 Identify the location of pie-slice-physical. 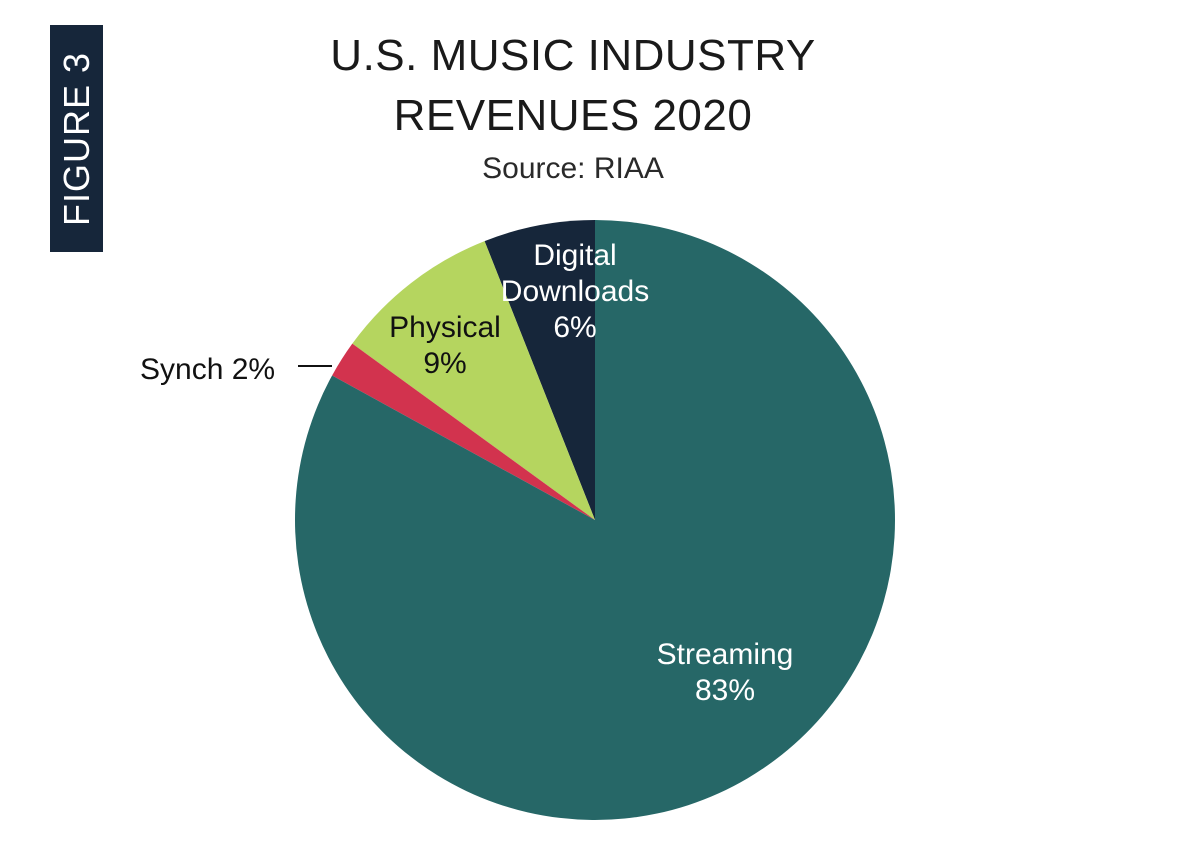
(473, 380).